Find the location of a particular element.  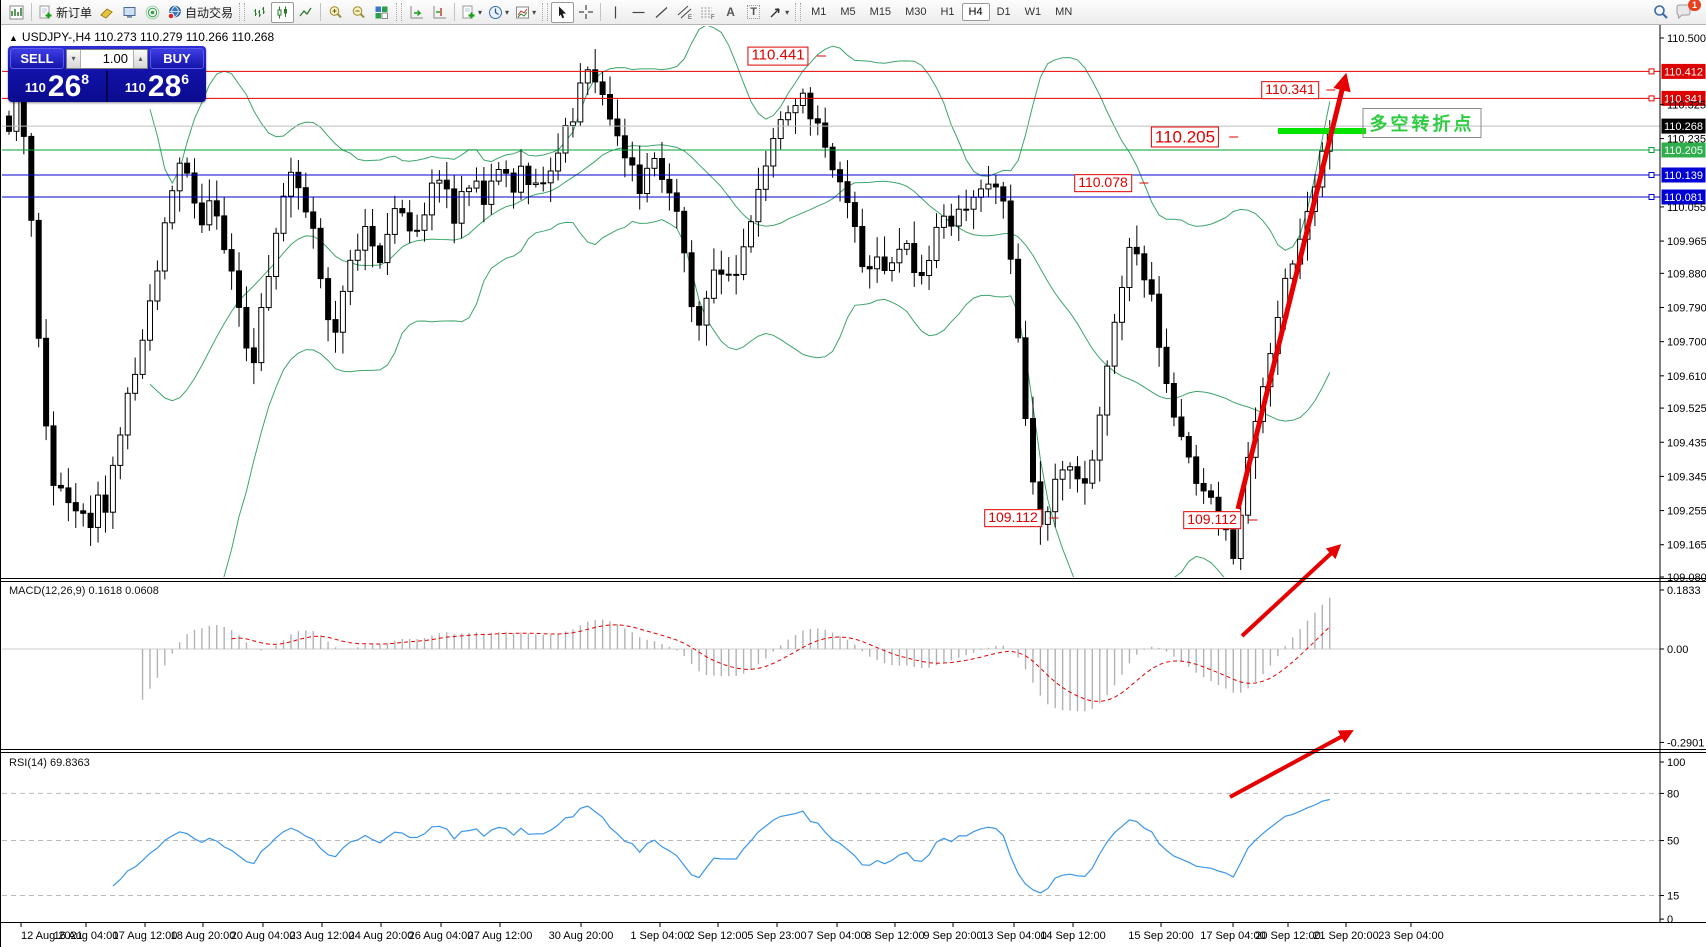

notifications-button: 1 is located at coordinates (1686, 11).